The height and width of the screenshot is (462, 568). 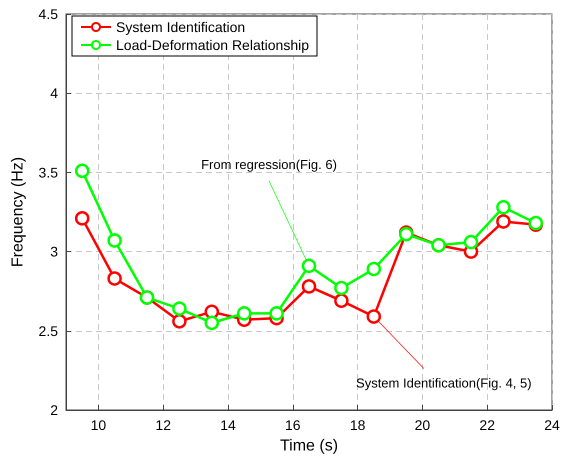 I want to click on y-tick-label: 3.5, so click(x=48, y=172).